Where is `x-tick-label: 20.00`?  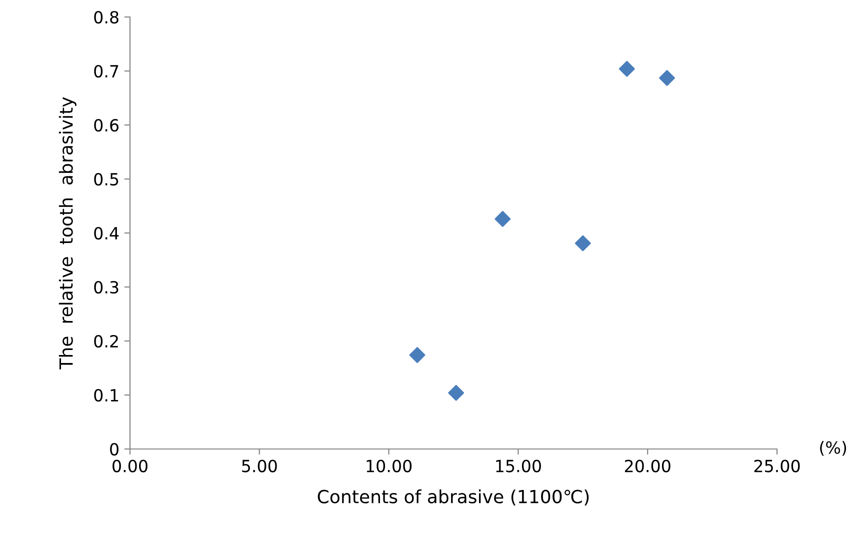
x-tick-label: 20.00 is located at coordinates (647, 466).